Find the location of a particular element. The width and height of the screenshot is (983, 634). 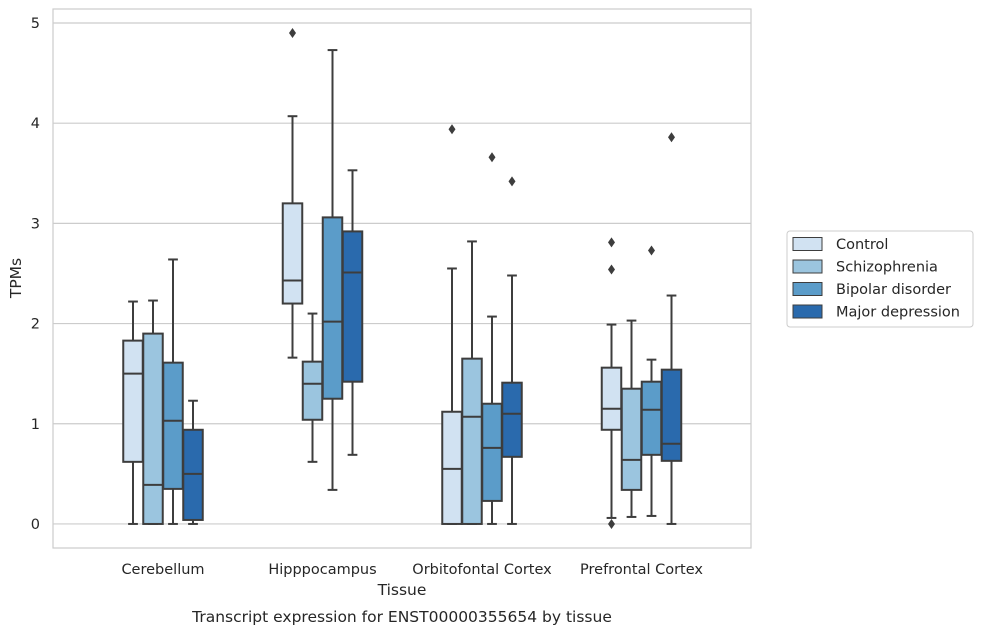

y-tick-label: 0 is located at coordinates (35, 525).